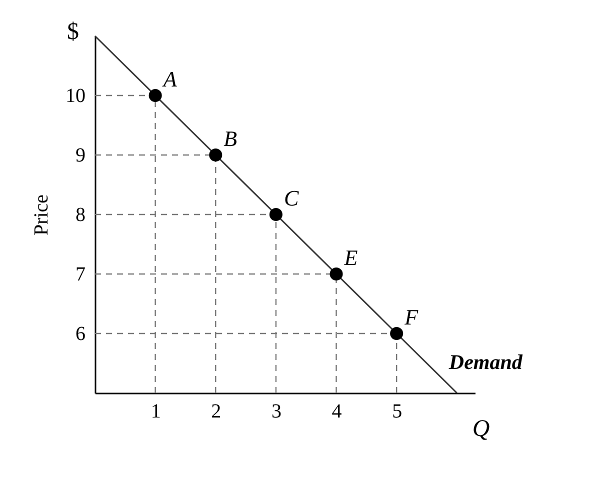  What do you see at coordinates (81, 275) in the screenshot?
I see `y-tick-label: 7` at bounding box center [81, 275].